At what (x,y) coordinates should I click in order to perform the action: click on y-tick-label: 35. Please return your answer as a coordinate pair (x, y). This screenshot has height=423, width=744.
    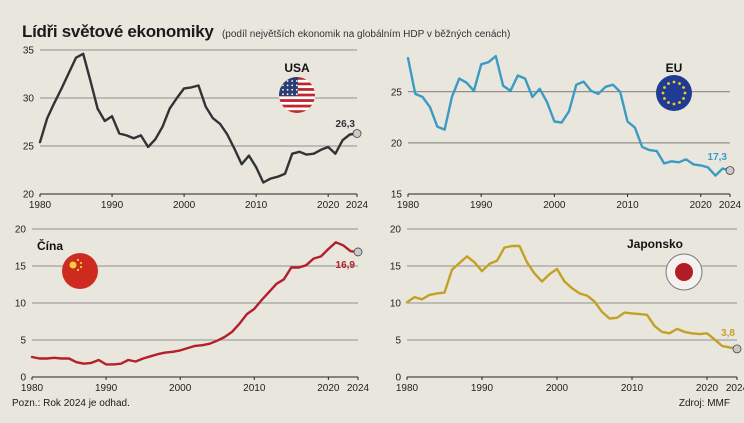
    Looking at the image, I should click on (29, 51).